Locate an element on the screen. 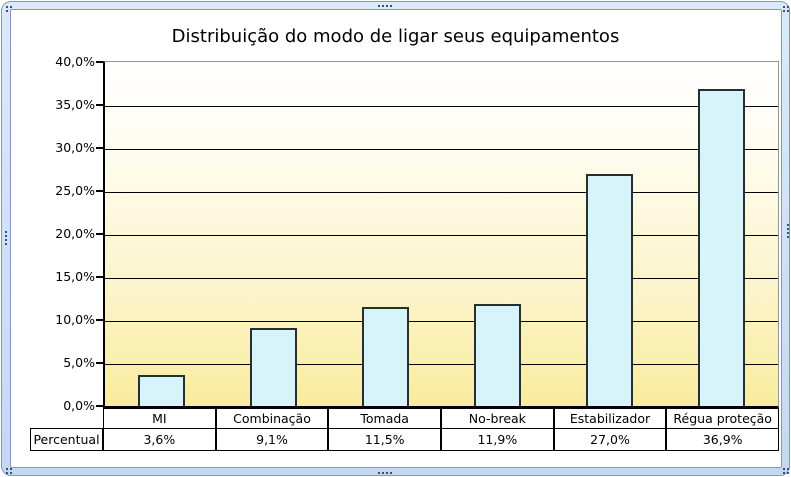 Image resolution: width=791 pixels, height=477 pixels. resize-handle-right-icon is located at coordinates (788, 231).